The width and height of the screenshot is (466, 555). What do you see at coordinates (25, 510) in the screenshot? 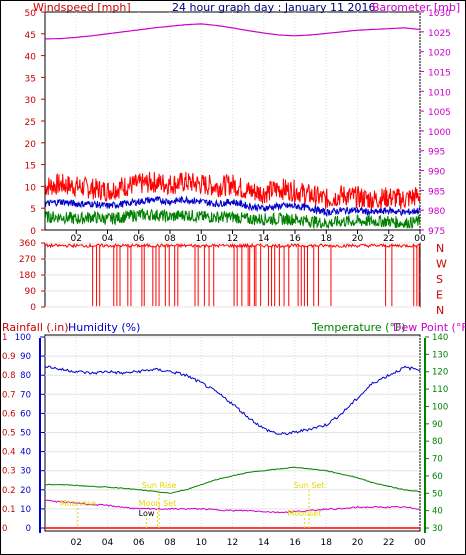
I see `hum-ytick-label: 10` at bounding box center [25, 510].